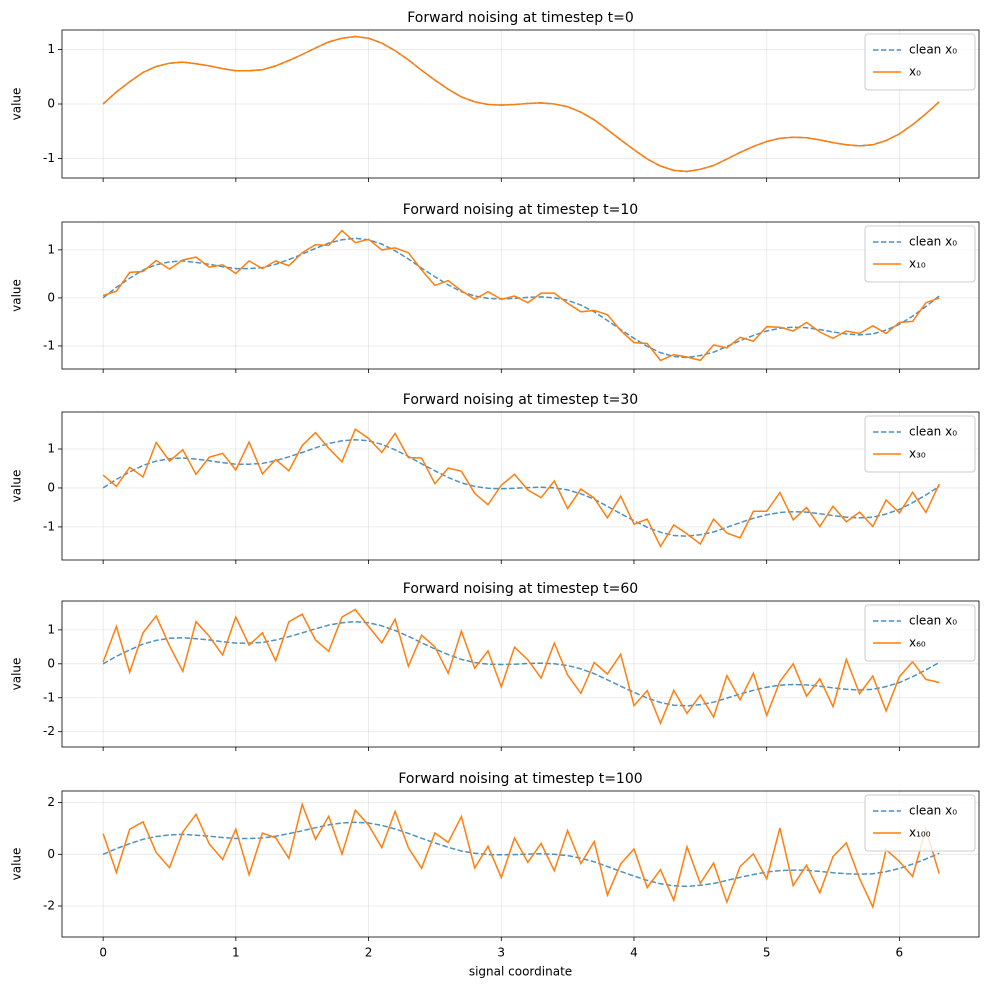 The width and height of the screenshot is (989, 990). Describe the element at coordinates (520, 400) in the screenshot. I see `chart-title: Forward noising at timestep t=30` at that location.